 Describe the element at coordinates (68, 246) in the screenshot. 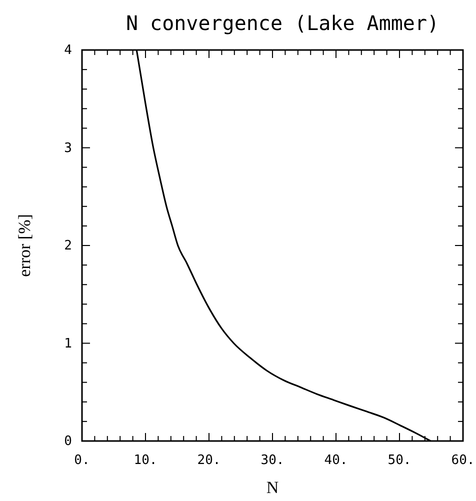

I see `y-tick-label: 2` at that location.